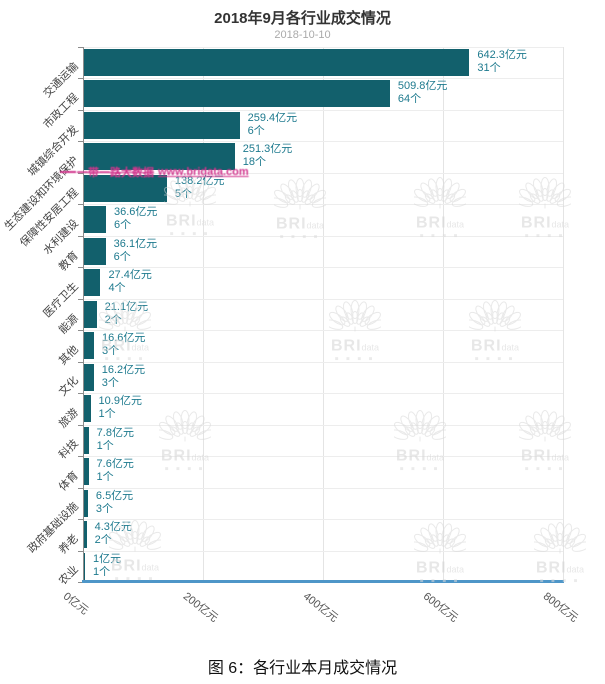 This screenshot has width=605, height=684. Describe the element at coordinates (440, 607) in the screenshot. I see `x-axis-tick-text: 600亿元` at that location.